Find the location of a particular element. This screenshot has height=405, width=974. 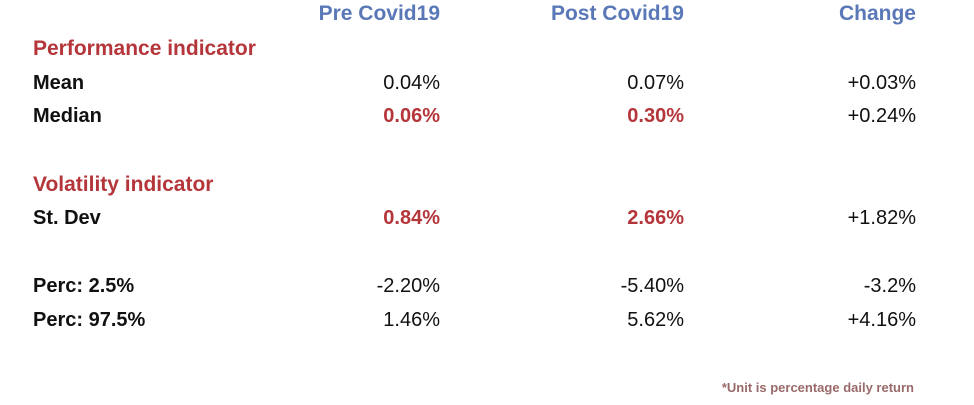

row-label-perc975: Perc: 97.5% is located at coordinates (89, 320).